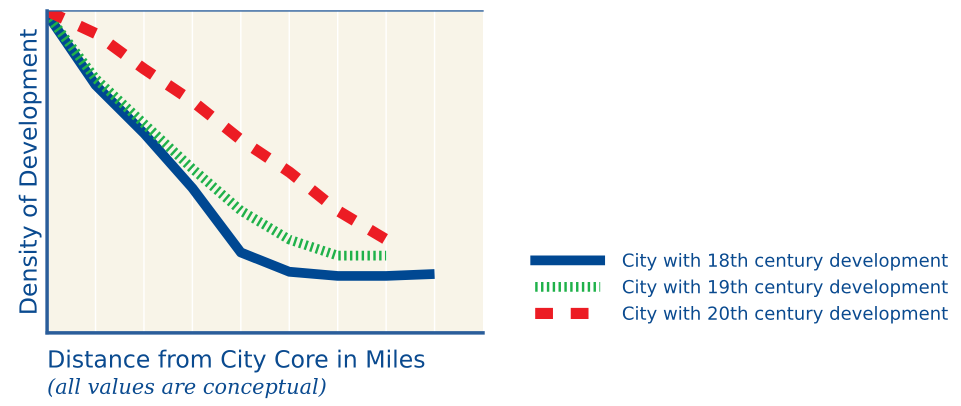 The width and height of the screenshot is (961, 406). Describe the element at coordinates (785, 288) in the screenshot. I see `legend-label: City with 19th century development` at that location.